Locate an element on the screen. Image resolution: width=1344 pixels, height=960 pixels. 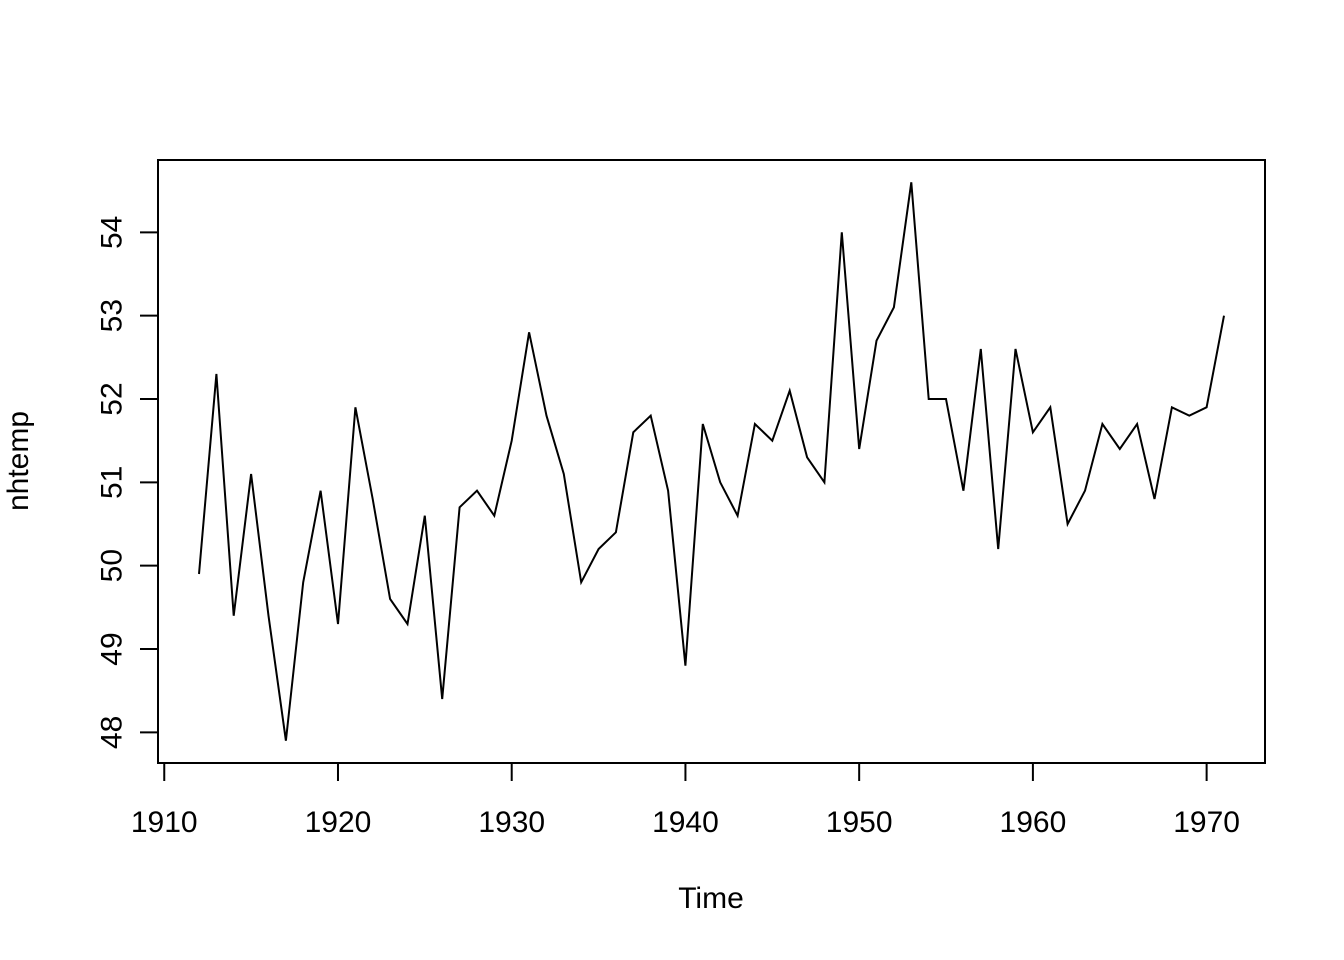
y-tick-label: 53 is located at coordinates (112, 315).